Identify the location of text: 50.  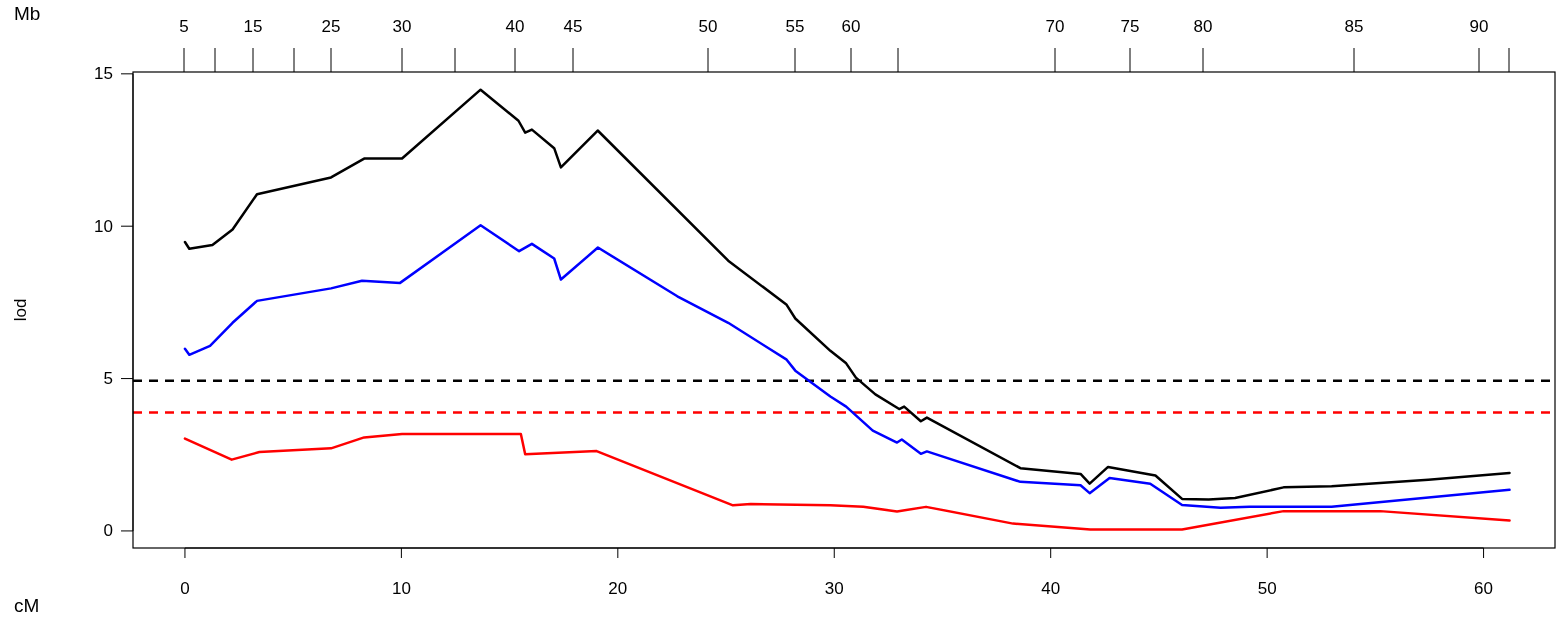
(708, 26).